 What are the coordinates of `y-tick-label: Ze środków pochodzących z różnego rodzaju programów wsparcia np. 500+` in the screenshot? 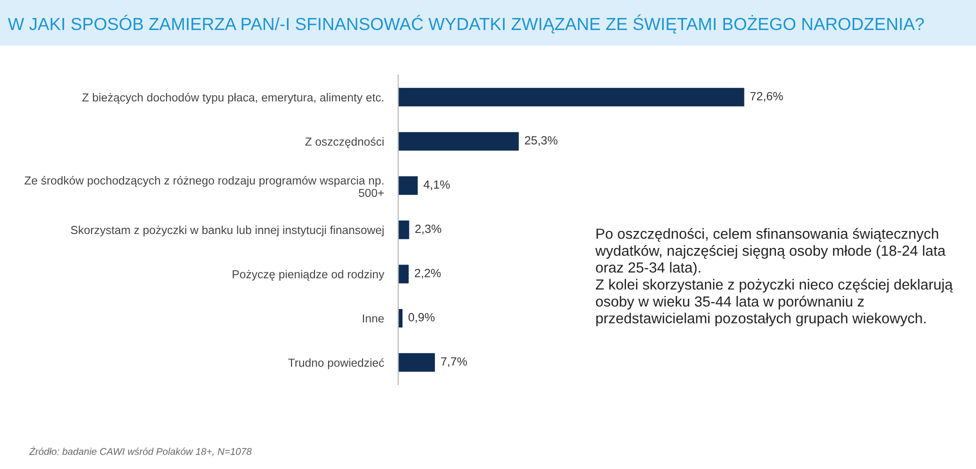 It's located at (204, 186).